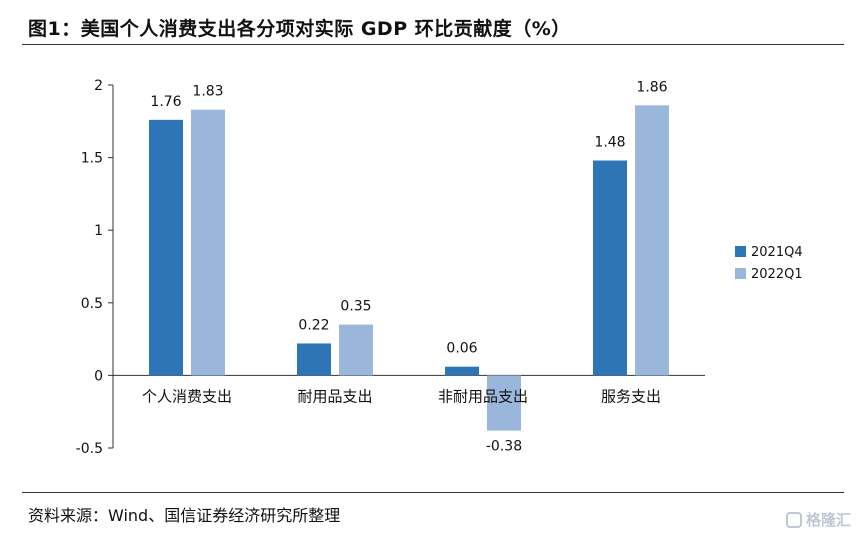  I want to click on y-tick-label: 1.5, so click(92, 159).